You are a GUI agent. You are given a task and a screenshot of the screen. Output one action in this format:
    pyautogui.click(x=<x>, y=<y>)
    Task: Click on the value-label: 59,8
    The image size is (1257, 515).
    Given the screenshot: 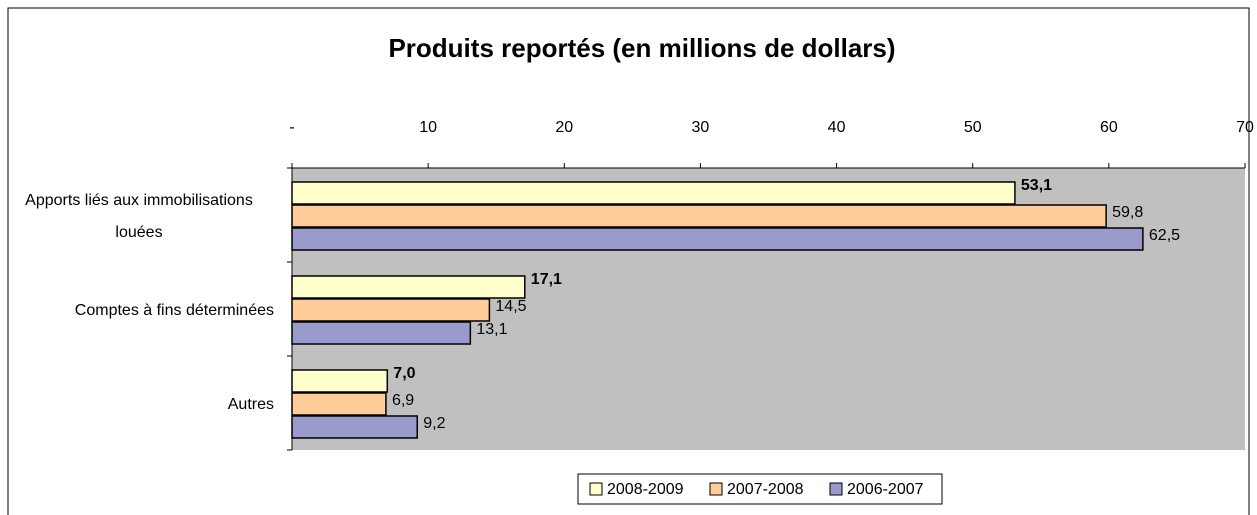 What is the action you would take?
    pyautogui.click(x=1127, y=212)
    